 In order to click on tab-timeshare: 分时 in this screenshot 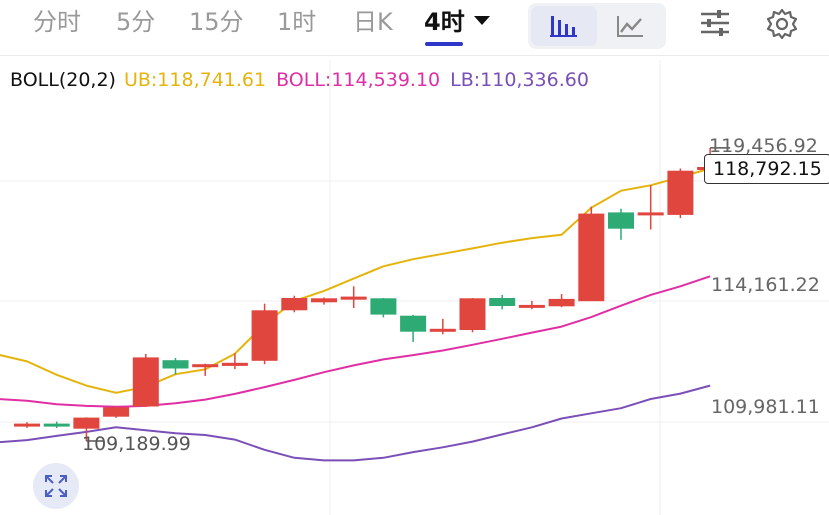, I will do `click(57, 22)`.